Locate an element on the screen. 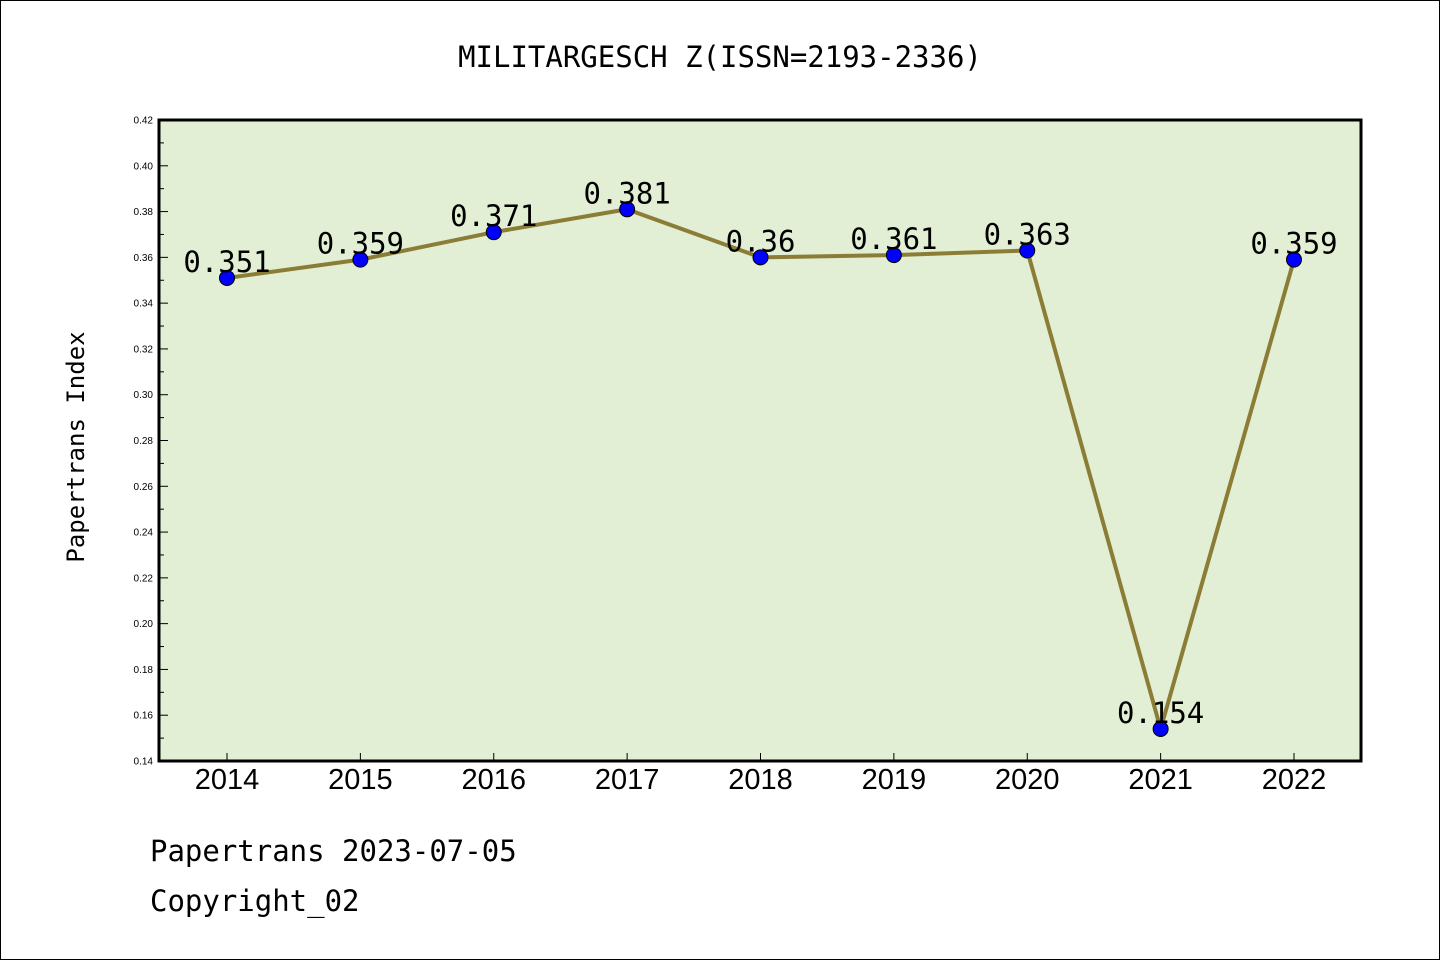 The image size is (1440, 960). chart-title: MILITARGESCH Z(ISSN=2193-2336) is located at coordinates (720, 57).